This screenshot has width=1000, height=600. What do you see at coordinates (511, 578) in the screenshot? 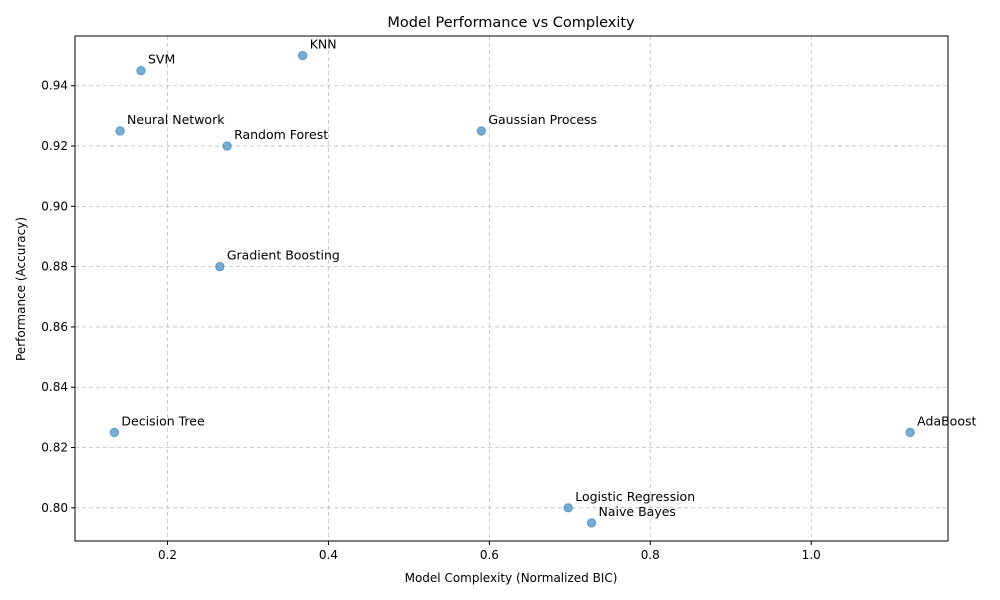
I see `x-axis-label: Model Complexity (Normalized BIC)` at bounding box center [511, 578].